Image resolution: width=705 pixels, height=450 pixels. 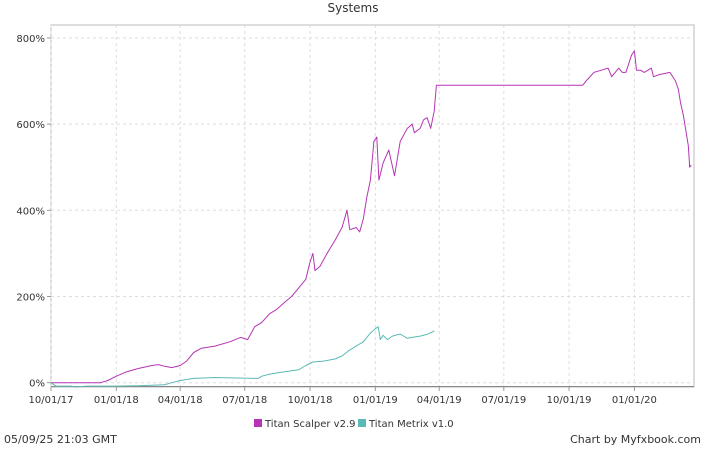 What do you see at coordinates (362, 423) in the screenshot?
I see `legend-swatch-titan-metrix` at bounding box center [362, 423].